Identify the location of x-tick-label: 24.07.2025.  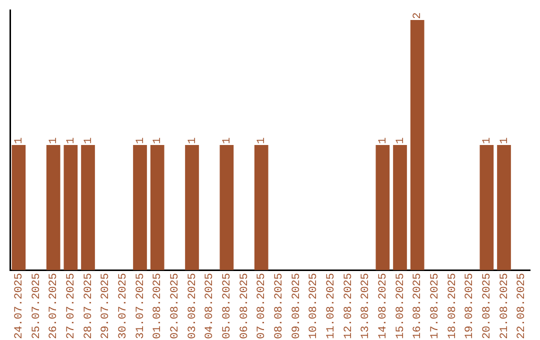
(20, 306).